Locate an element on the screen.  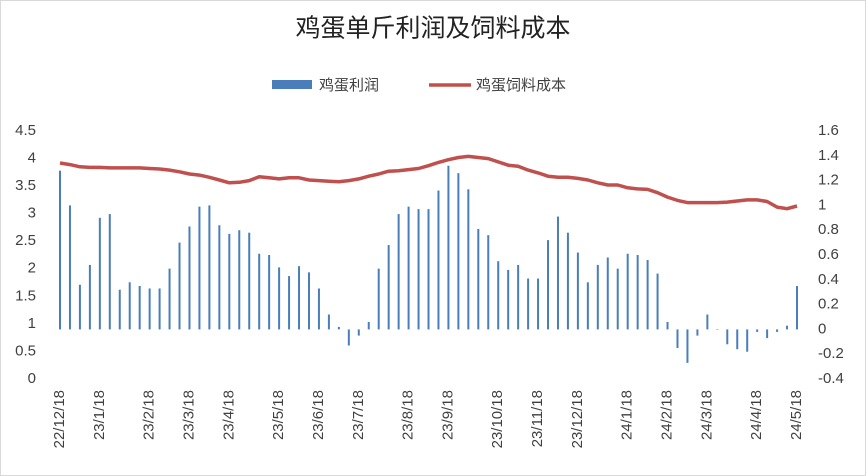
x-tick-label: 24/1/18 is located at coordinates (627, 415).